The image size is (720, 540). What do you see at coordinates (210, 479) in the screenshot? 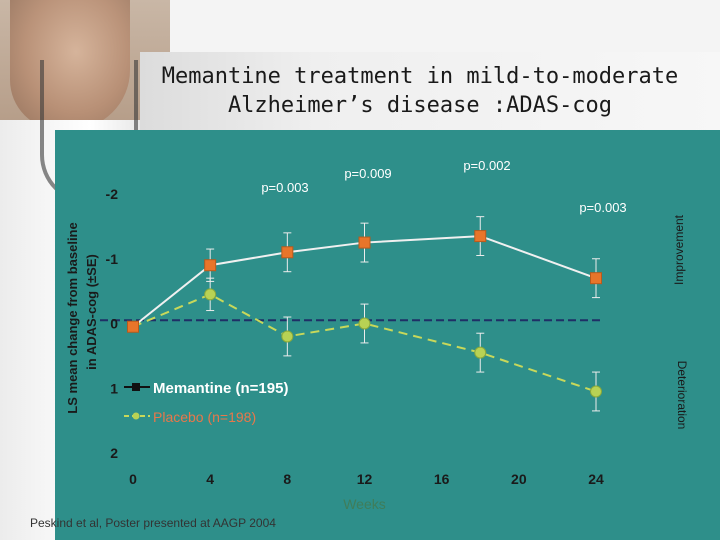
I see `x-tick-label: 4` at bounding box center [210, 479].